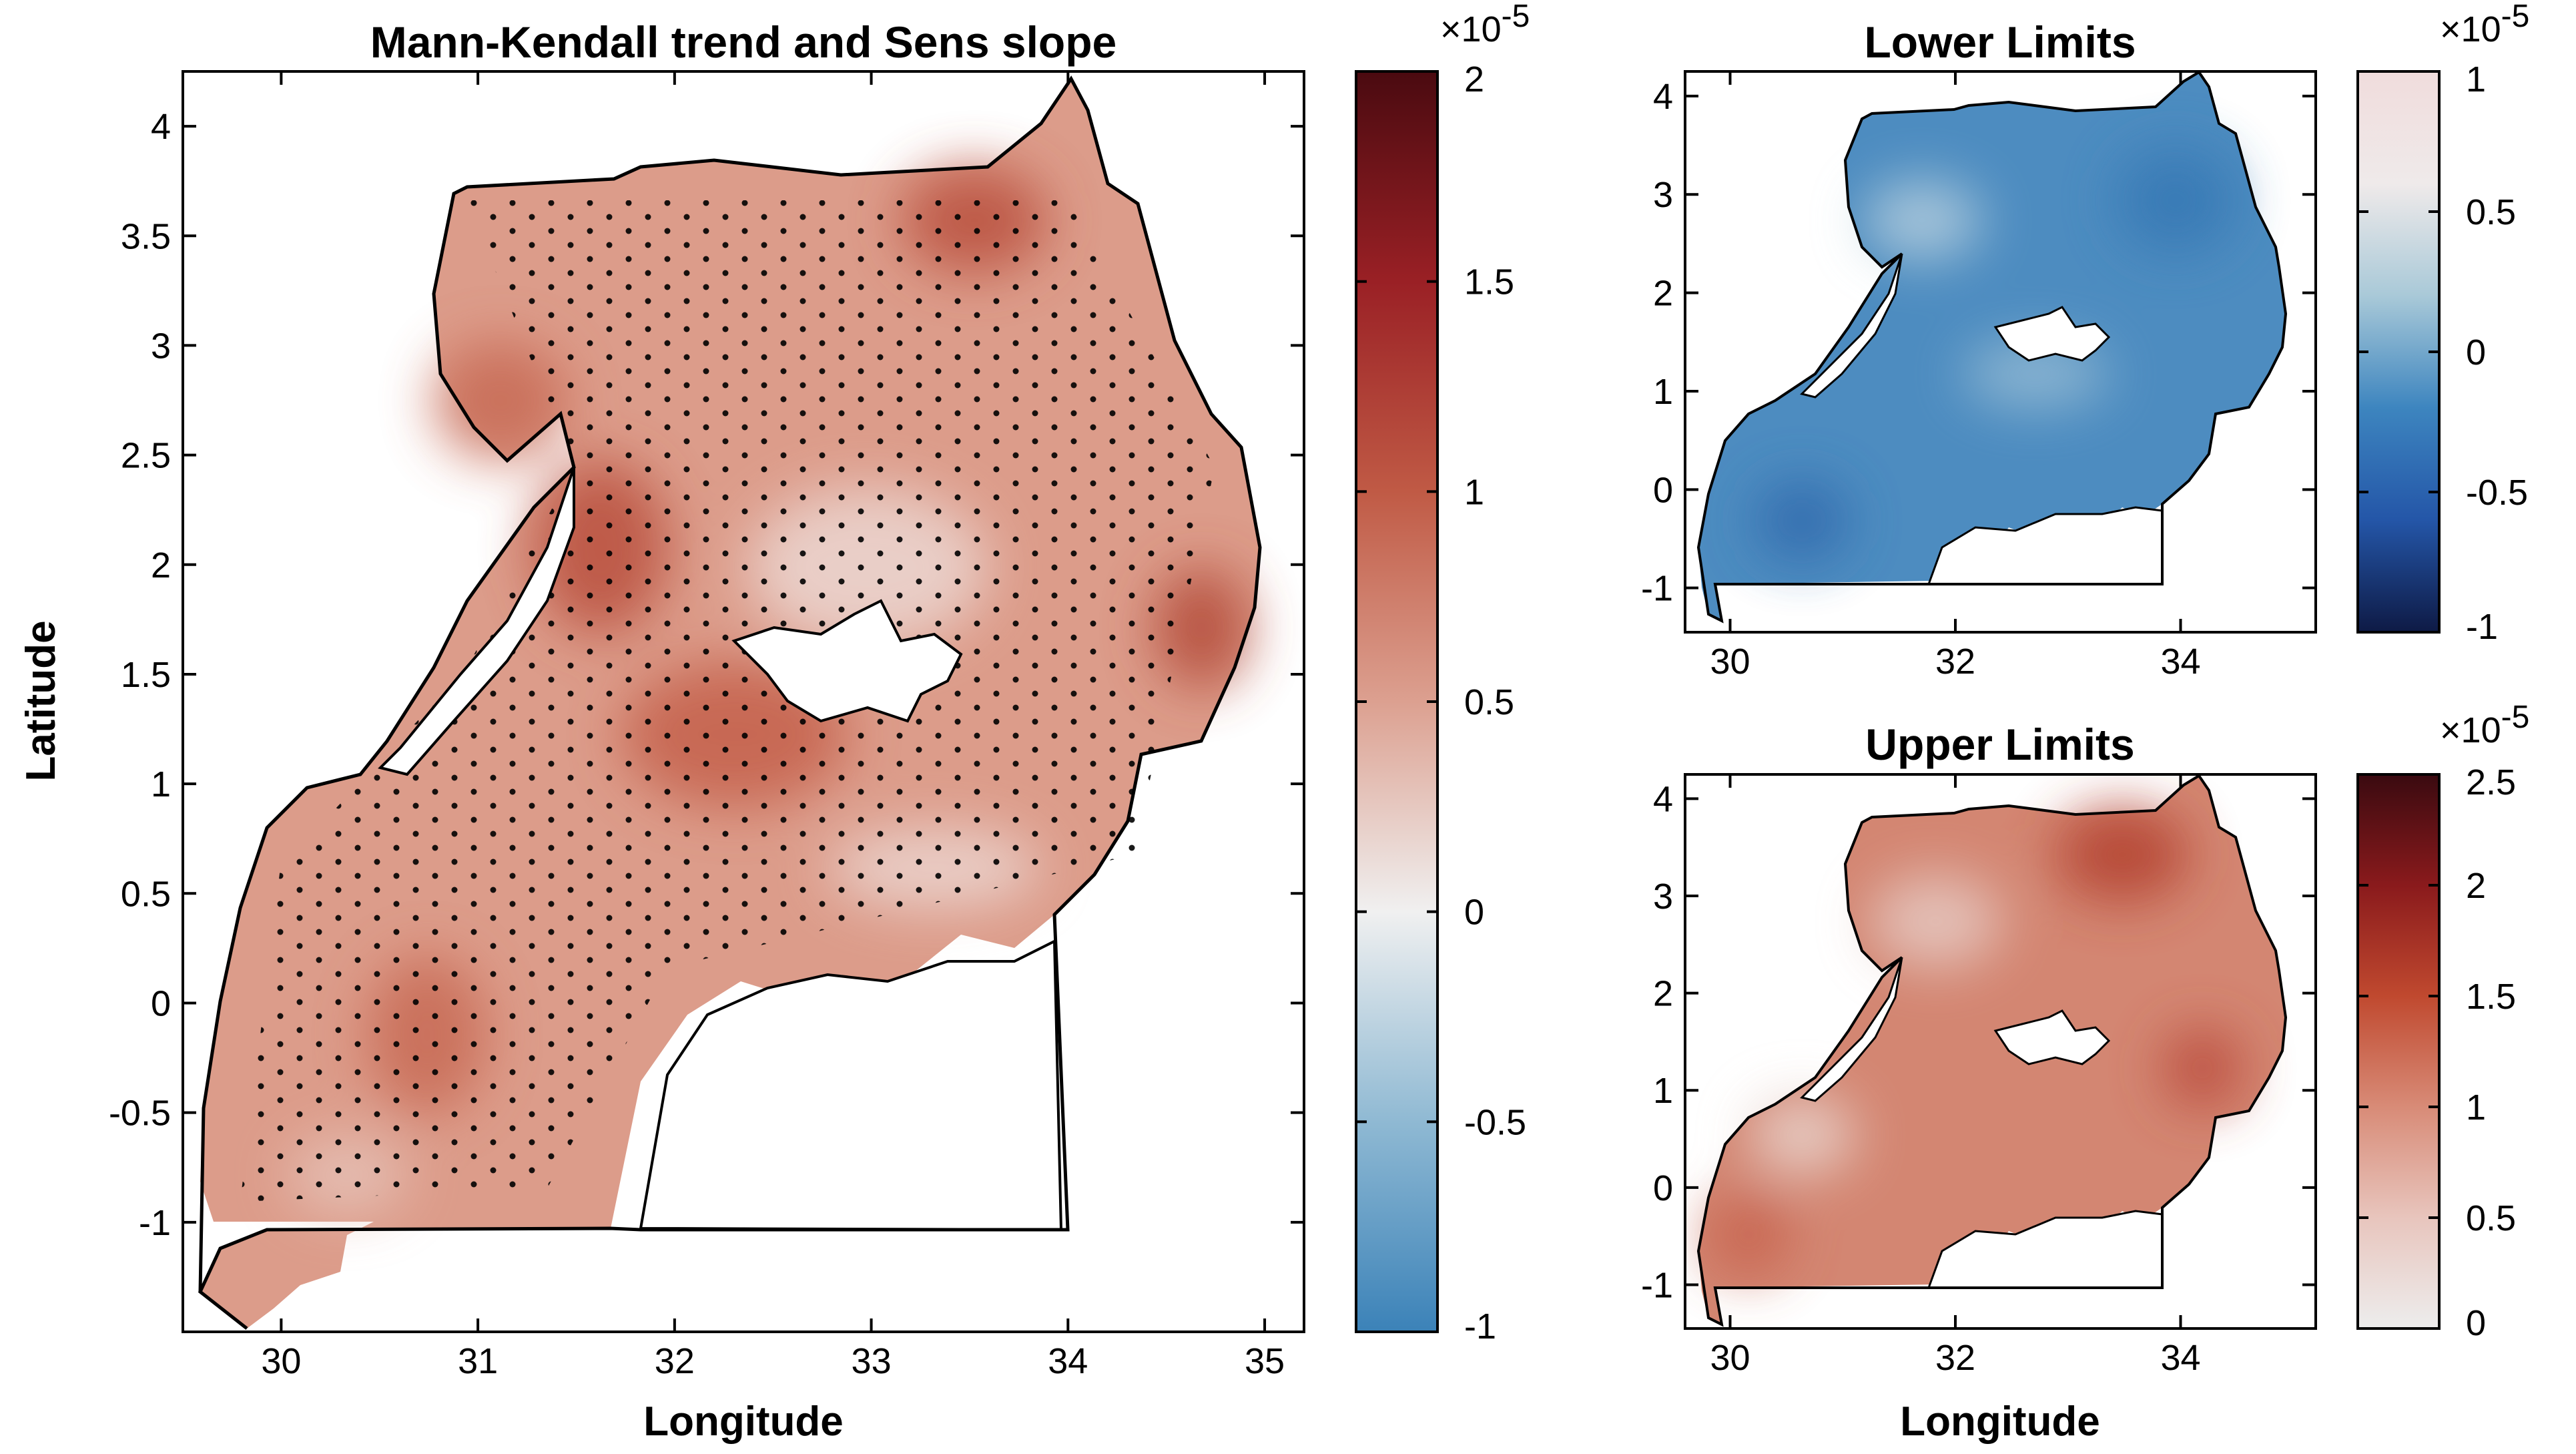 This screenshot has width=2576, height=1454. What do you see at coordinates (1441, 703) in the screenshot?
I see `main-colorbar-ticks: -1 -0.5 0 0.5 1 1.5 2` at bounding box center [1441, 703].